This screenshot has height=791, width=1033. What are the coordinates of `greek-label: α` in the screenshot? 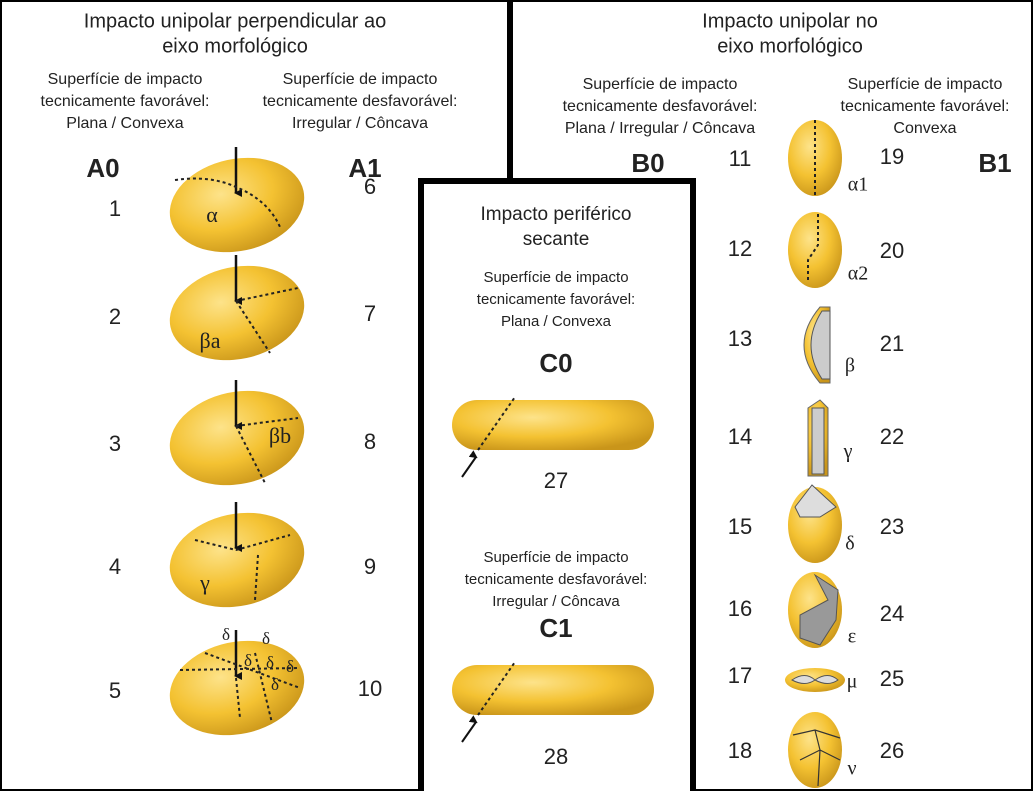 It's located at (212, 214).